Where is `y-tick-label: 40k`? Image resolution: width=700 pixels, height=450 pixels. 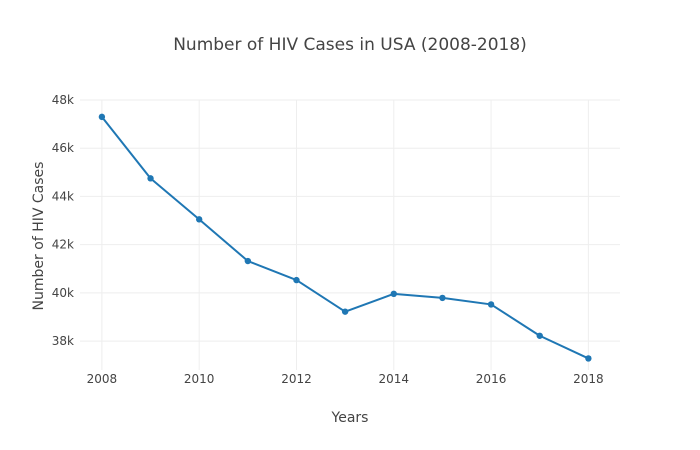
y-tick-label: 40k is located at coordinates (63, 293).